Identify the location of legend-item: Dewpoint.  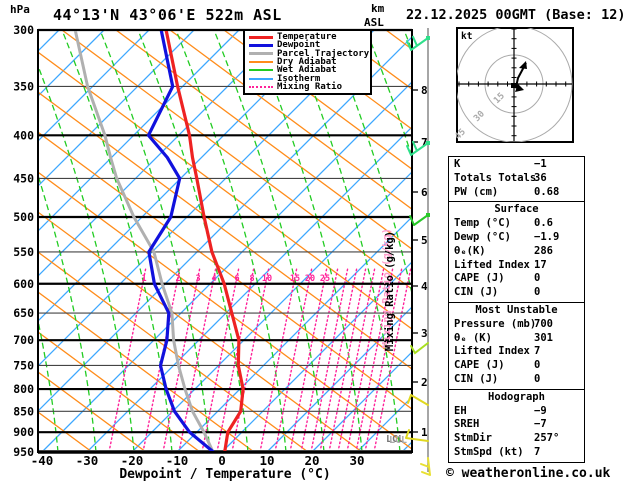
(308, 45).